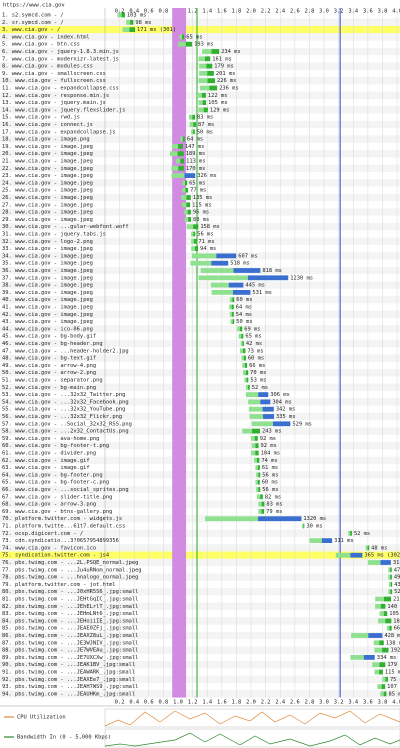  Describe the element at coordinates (47, 242) in the screenshot. I see `request-label: 32. www.cia.gov - logo-2.png` at that location.